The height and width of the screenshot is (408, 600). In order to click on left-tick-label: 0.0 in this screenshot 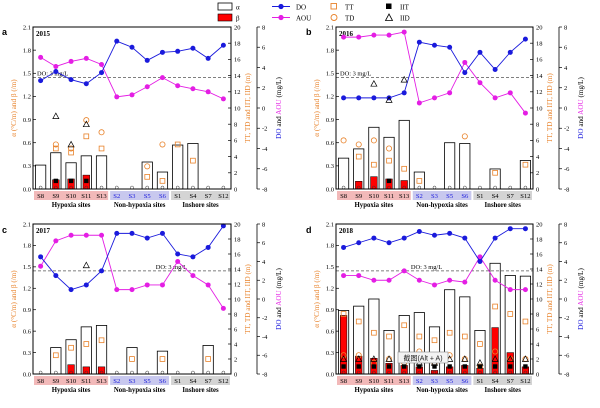, I will do `click(27, 374)`.